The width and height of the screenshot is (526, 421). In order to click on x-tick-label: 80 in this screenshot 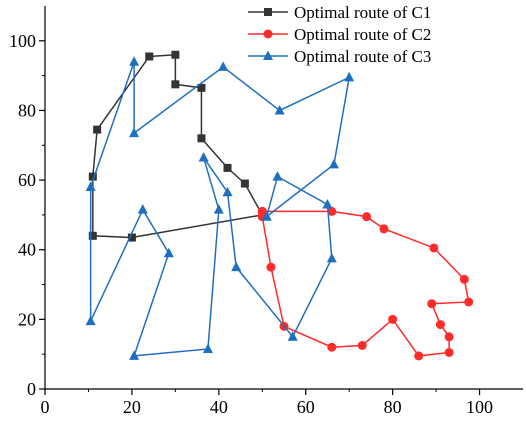, I will do `click(393, 407)`.